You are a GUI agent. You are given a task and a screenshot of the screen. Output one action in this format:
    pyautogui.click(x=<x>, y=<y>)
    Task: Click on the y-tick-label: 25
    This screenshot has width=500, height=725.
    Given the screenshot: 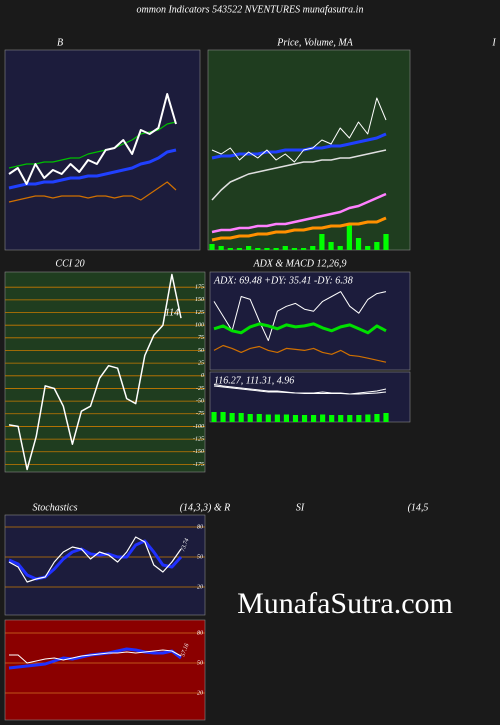 What is the action you would take?
    pyautogui.click(x=201, y=364)
    